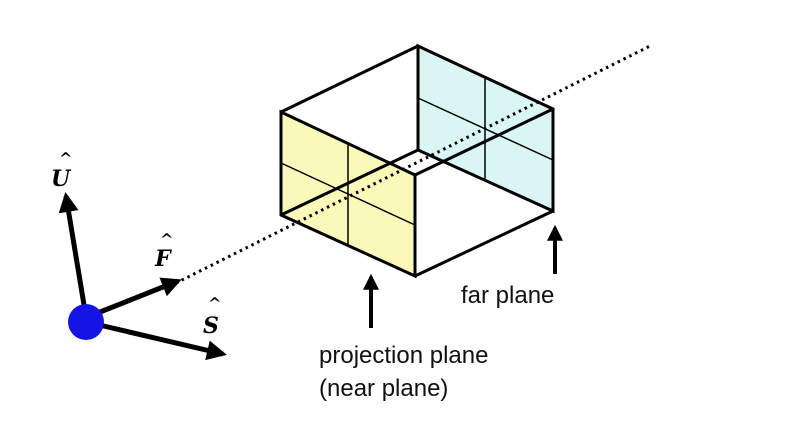 The image size is (800, 448). Describe the element at coordinates (348, 194) in the screenshot. I see `near-plane-grid-horizontal` at that location.